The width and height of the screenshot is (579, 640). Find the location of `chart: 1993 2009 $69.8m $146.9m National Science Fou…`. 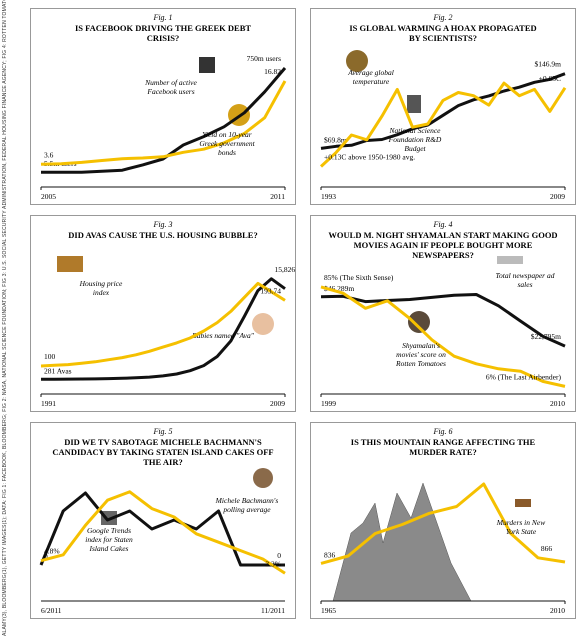

chart: 1993 2009 $69.8m $146.9m National Science Fou… is located at coordinates (443, 125).